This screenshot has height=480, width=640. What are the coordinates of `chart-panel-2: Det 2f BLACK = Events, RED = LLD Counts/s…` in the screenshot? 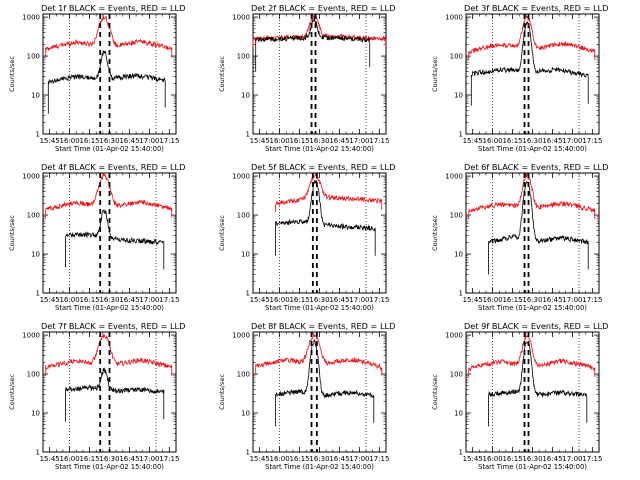 It's located at (306, 78).